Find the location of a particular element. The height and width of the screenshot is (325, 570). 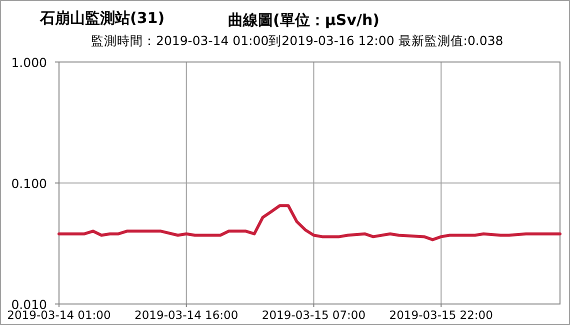

chart-subtitle: 監測時間：2019-03-14 01:00到2019-03-16 12:00 最新監測值:0.038 is located at coordinates (297, 40).